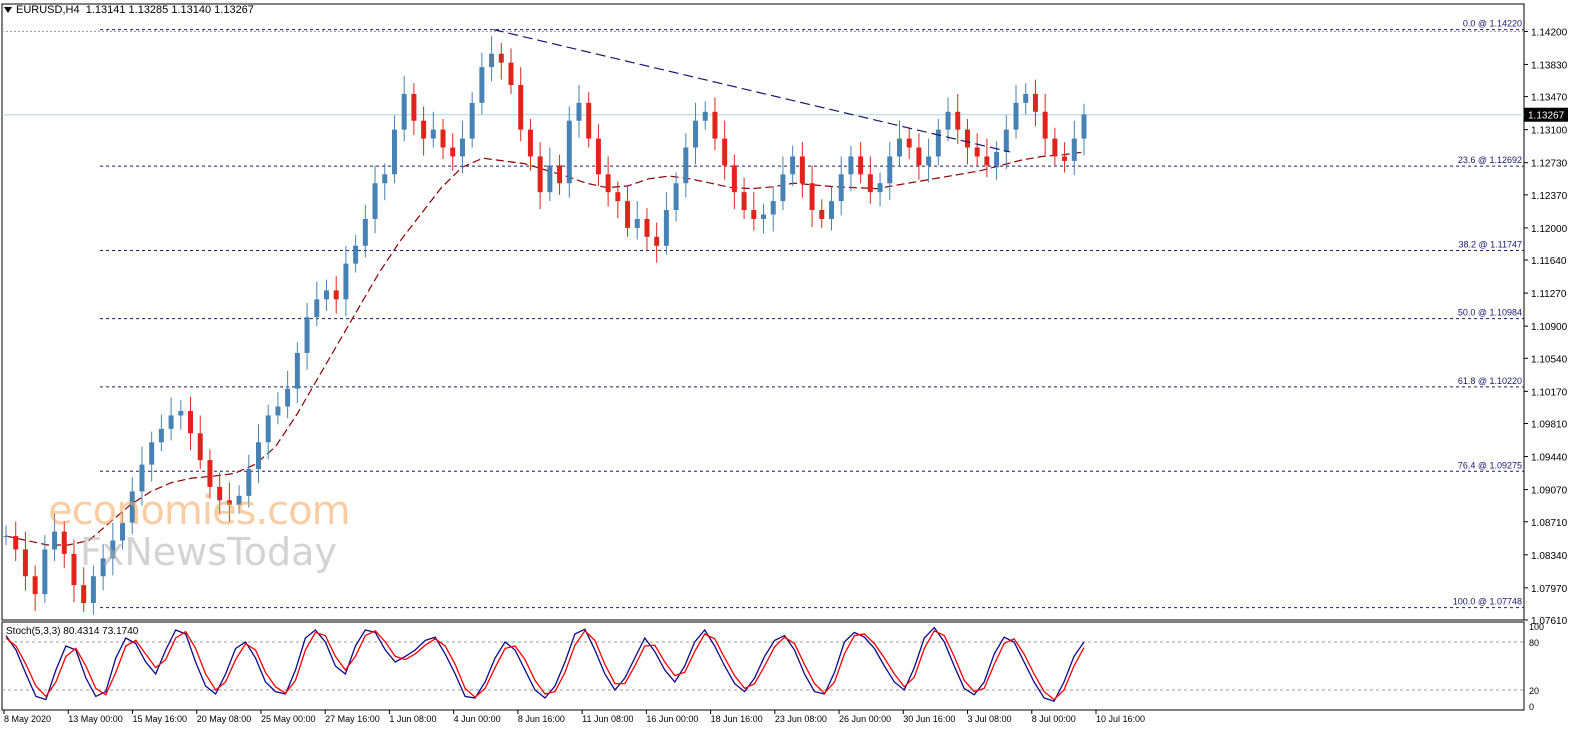 The width and height of the screenshot is (1596, 748). I want to click on stoch-signal-line, so click(545, 665).